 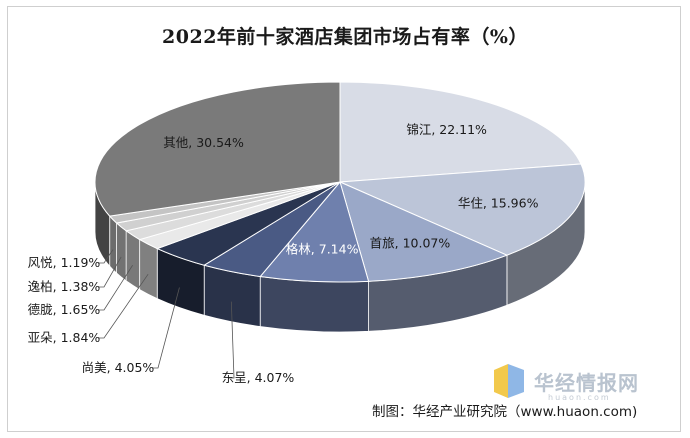 I want to click on source-note: 制图：华经产业研究院（www.huaon.com), so click(x=505, y=412).